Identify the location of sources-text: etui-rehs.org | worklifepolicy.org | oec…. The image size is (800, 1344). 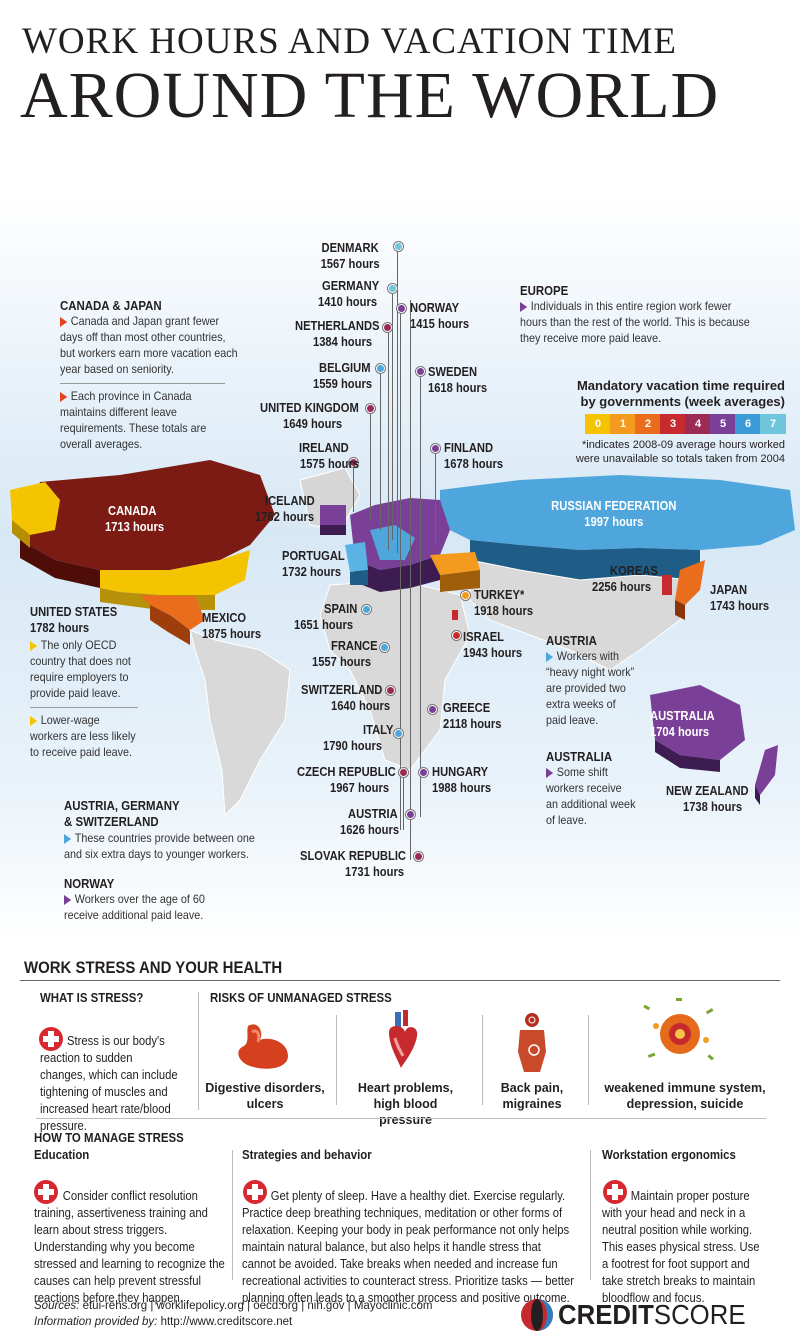
(257, 1306).